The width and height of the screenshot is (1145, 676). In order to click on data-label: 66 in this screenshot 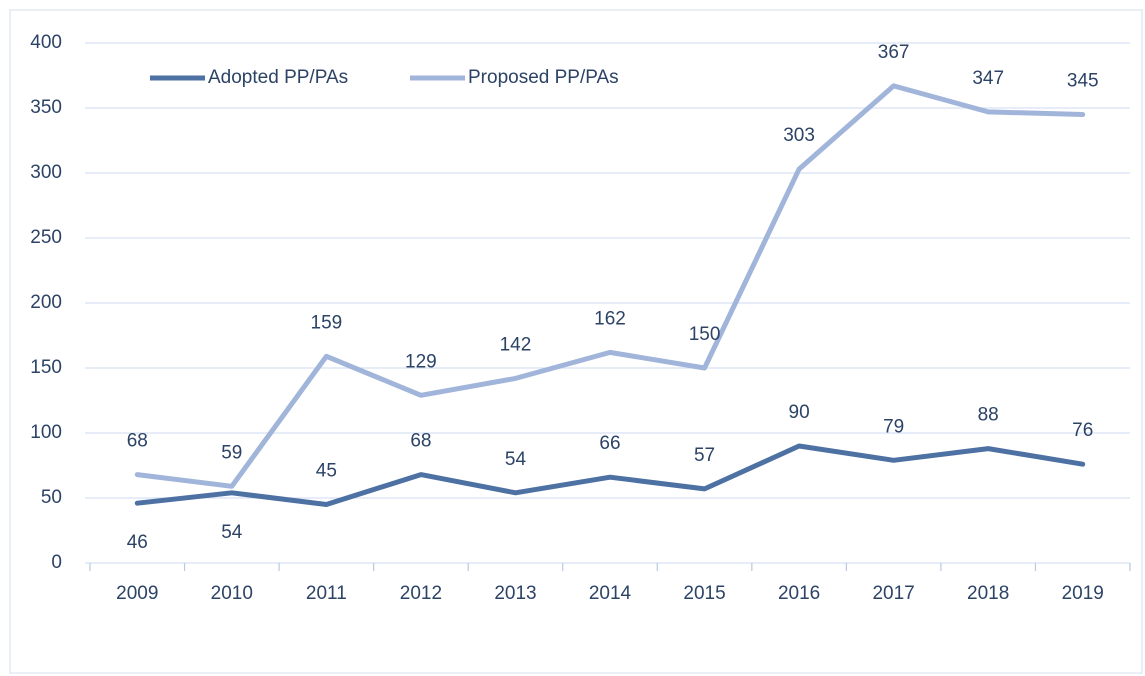, I will do `click(609, 443)`.